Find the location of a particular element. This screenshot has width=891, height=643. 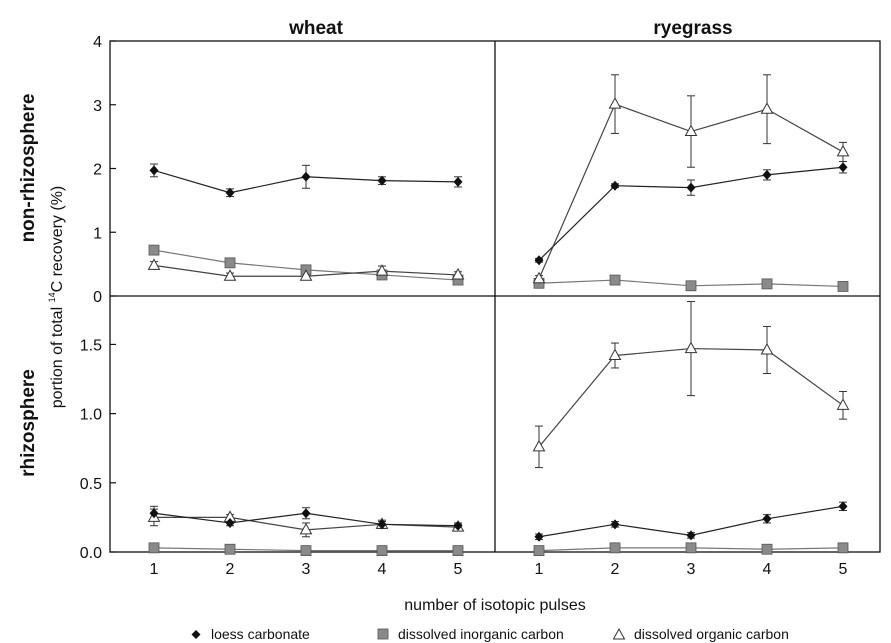

legend-symbol-loess-carbonate is located at coordinates (196, 634).